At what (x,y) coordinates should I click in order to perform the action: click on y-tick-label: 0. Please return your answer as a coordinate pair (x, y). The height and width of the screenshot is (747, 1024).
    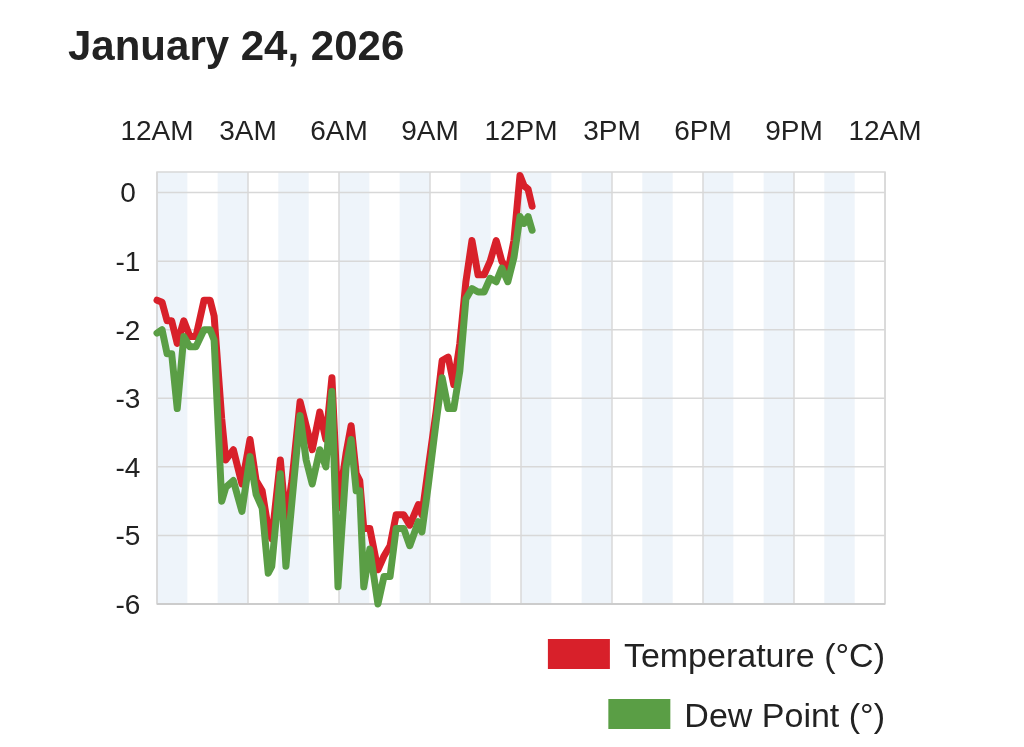
    Looking at the image, I should click on (128, 193).